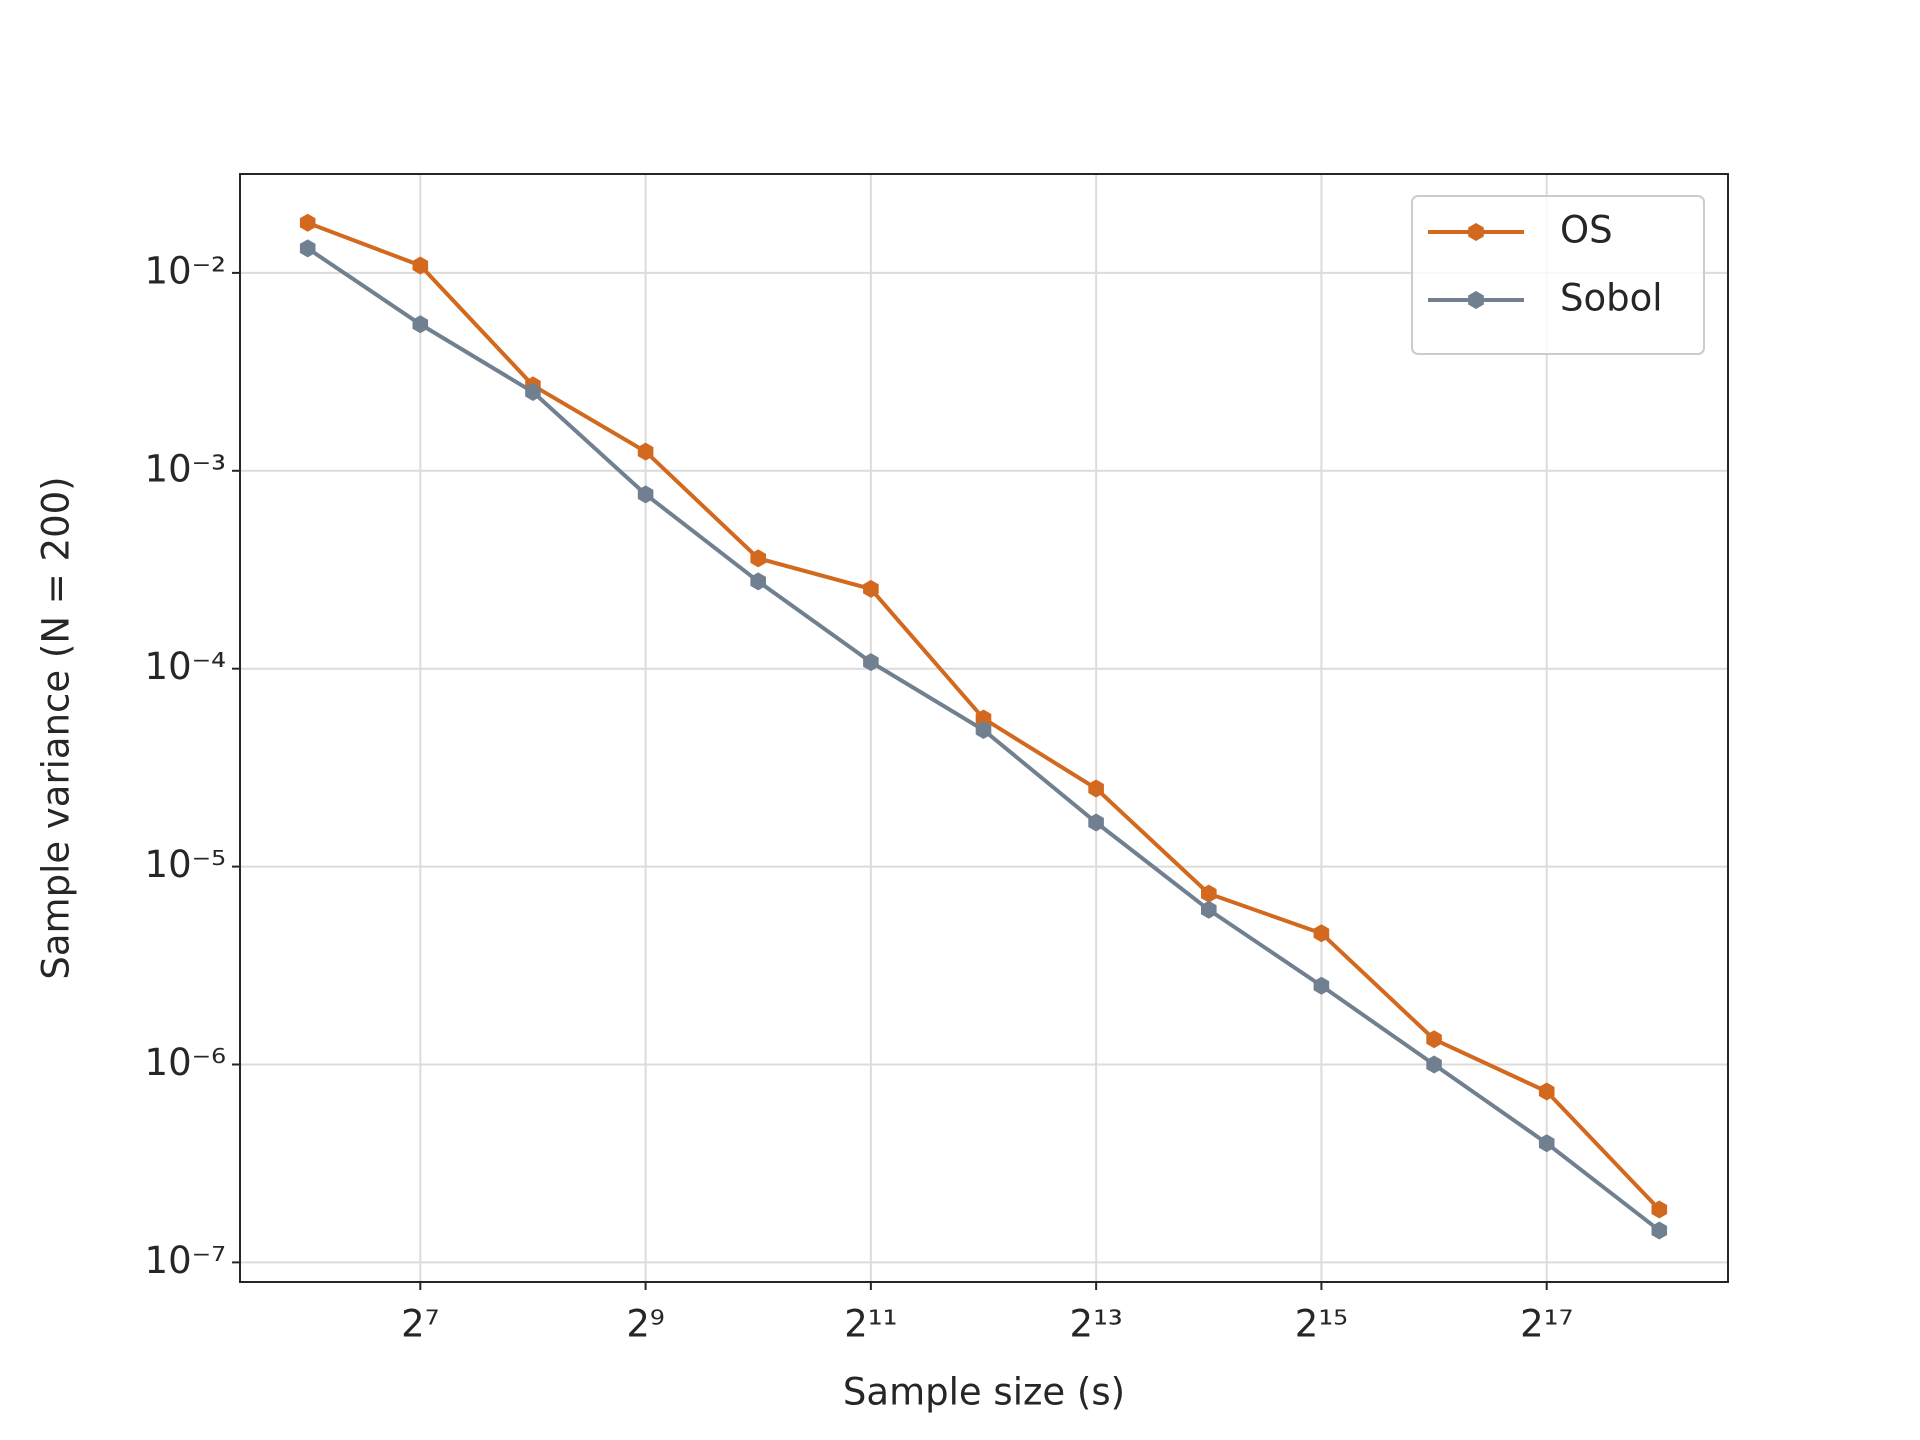  I want to click on x-tick-label: 2⁷, so click(420, 1324).